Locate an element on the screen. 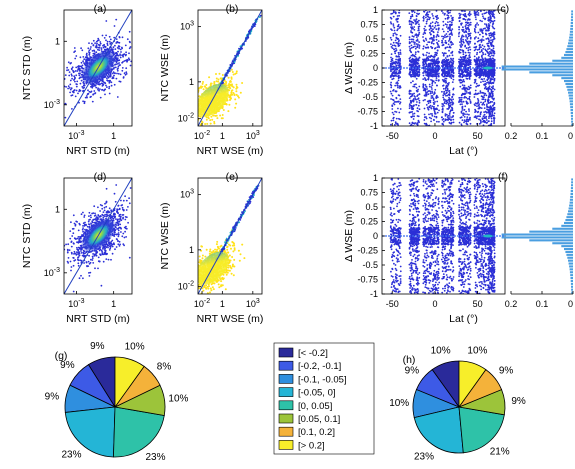 The image size is (575, 469). y-tick-label: -1 is located at coordinates (374, 126).